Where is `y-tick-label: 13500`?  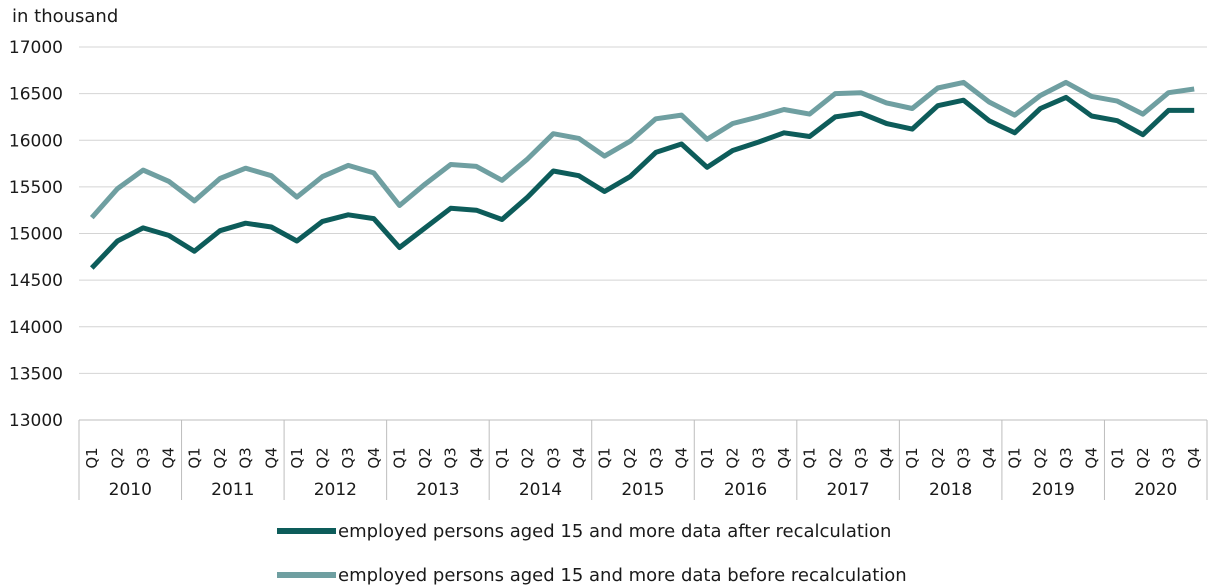 y-tick-label: 13500 is located at coordinates (36, 374).